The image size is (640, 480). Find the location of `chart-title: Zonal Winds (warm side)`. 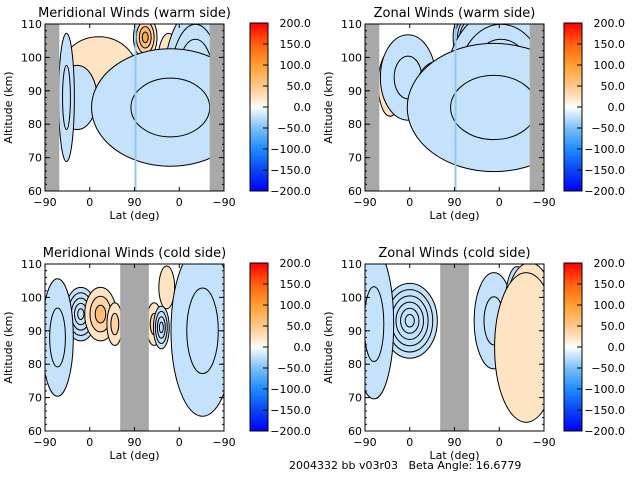

chart-title: Zonal Winds (warm side) is located at coordinates (455, 13).